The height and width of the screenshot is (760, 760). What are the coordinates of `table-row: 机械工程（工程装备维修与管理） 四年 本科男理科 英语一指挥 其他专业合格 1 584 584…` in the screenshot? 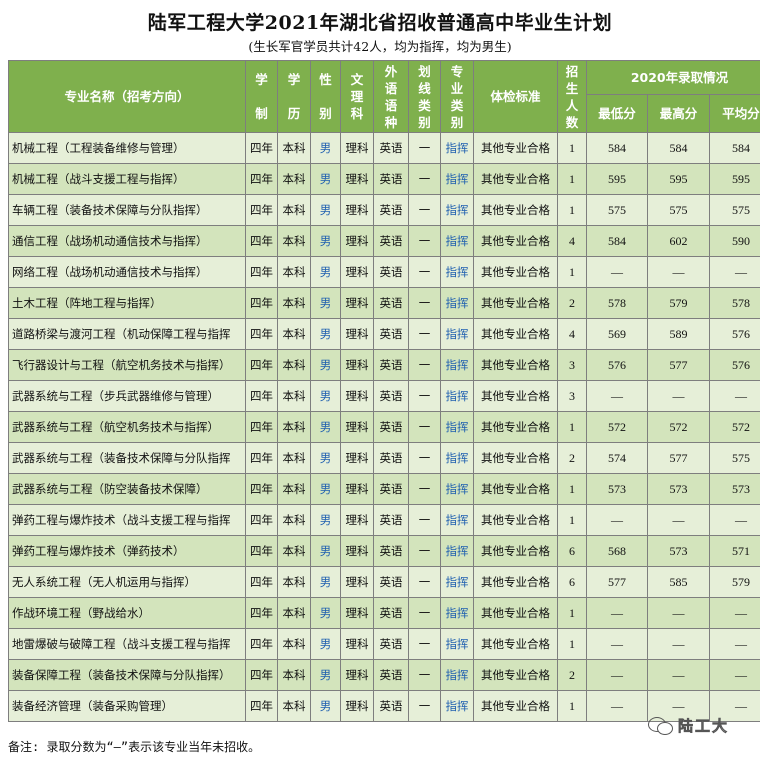 It's located at (384, 148).